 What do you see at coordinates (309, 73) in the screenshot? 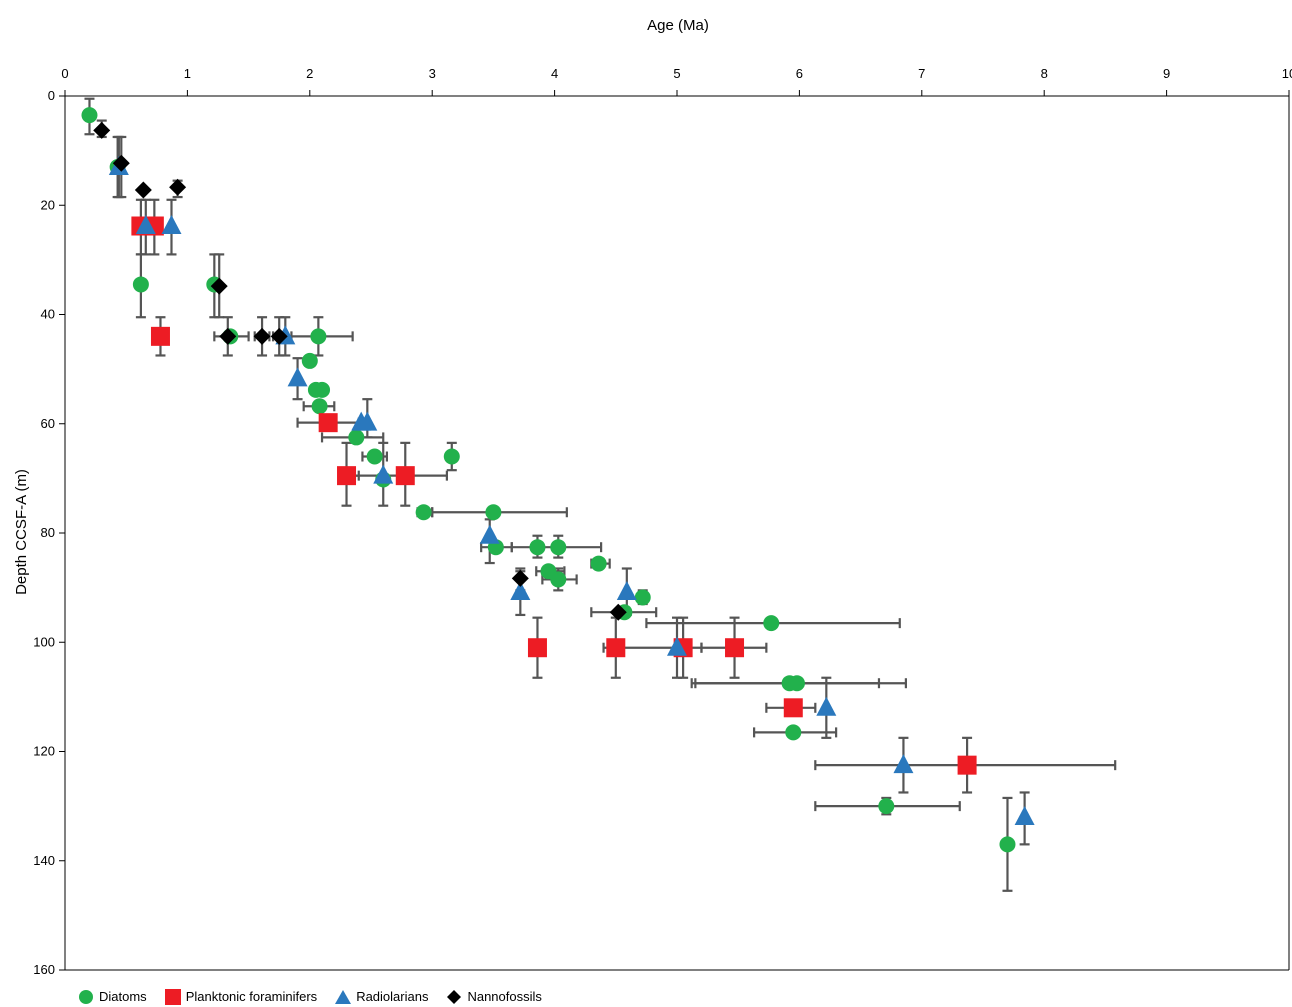
I see `x-tick-label: 2` at bounding box center [309, 73].